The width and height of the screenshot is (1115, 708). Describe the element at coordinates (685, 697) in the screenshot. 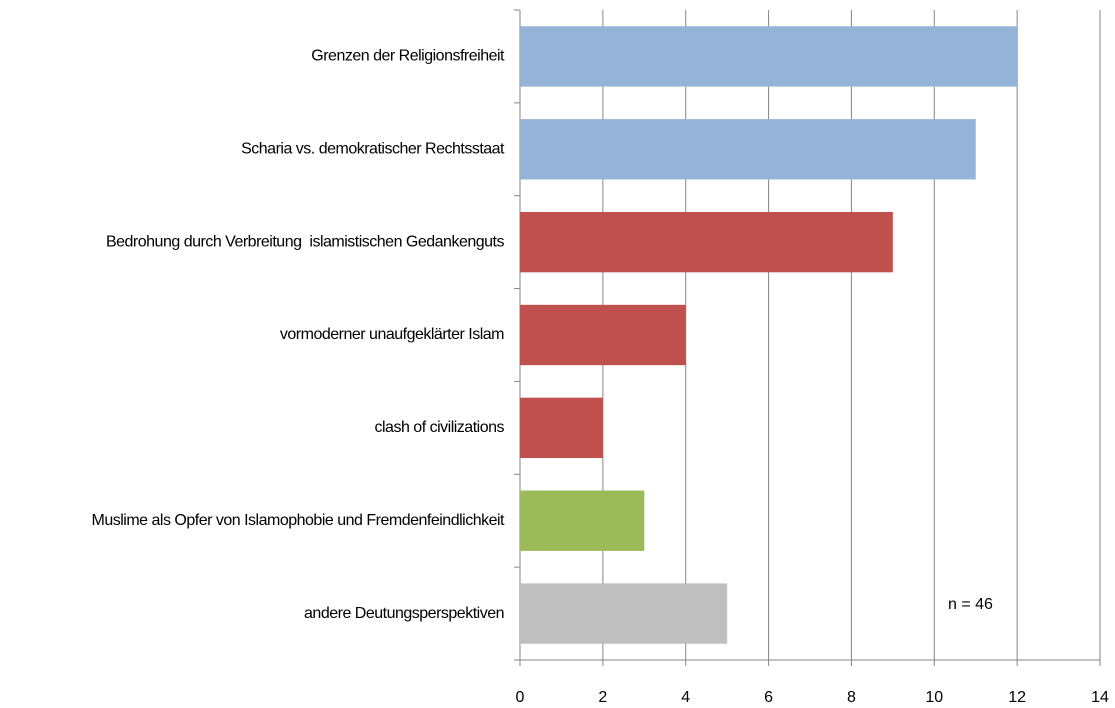

I see `x-tick-label: 4` at that location.